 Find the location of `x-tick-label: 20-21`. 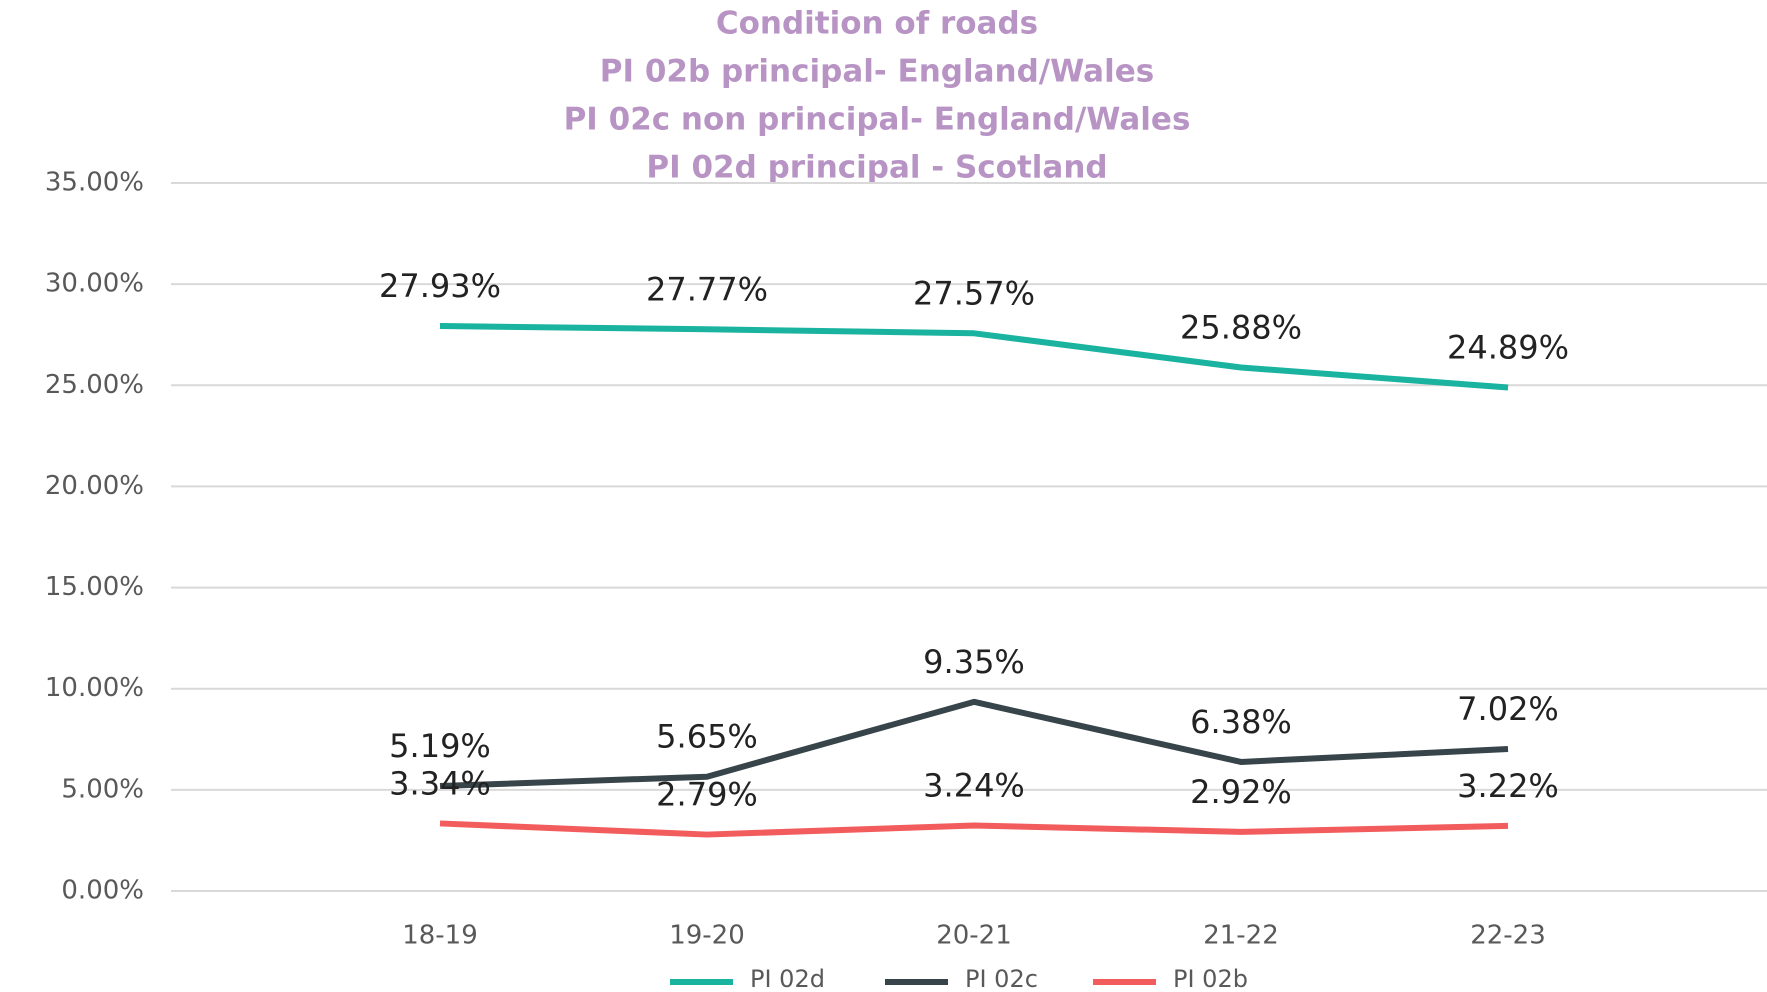

x-tick-label: 20-21 is located at coordinates (974, 936).